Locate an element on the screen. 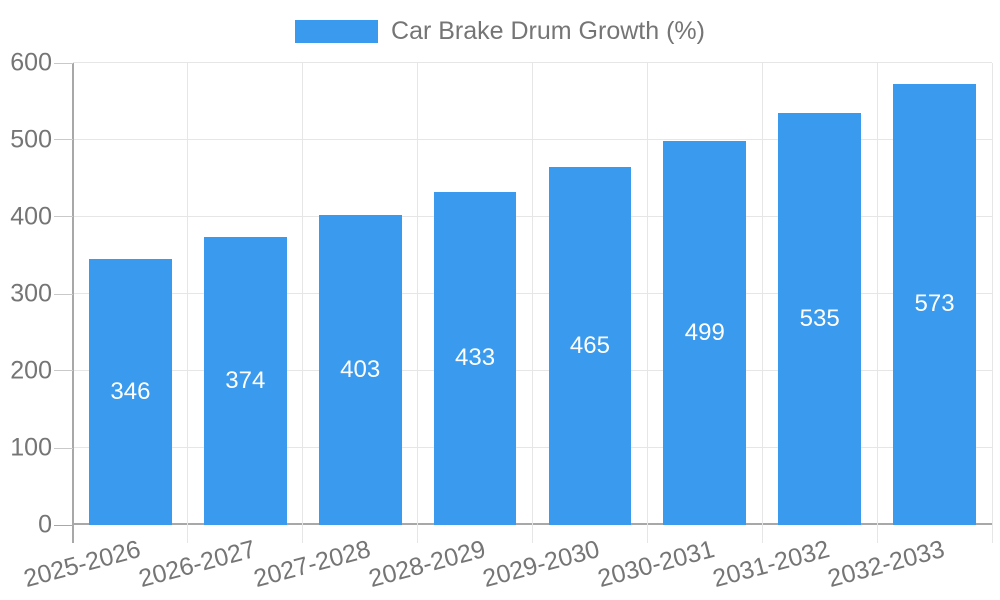  y-tick-label: 300 is located at coordinates (31, 293).